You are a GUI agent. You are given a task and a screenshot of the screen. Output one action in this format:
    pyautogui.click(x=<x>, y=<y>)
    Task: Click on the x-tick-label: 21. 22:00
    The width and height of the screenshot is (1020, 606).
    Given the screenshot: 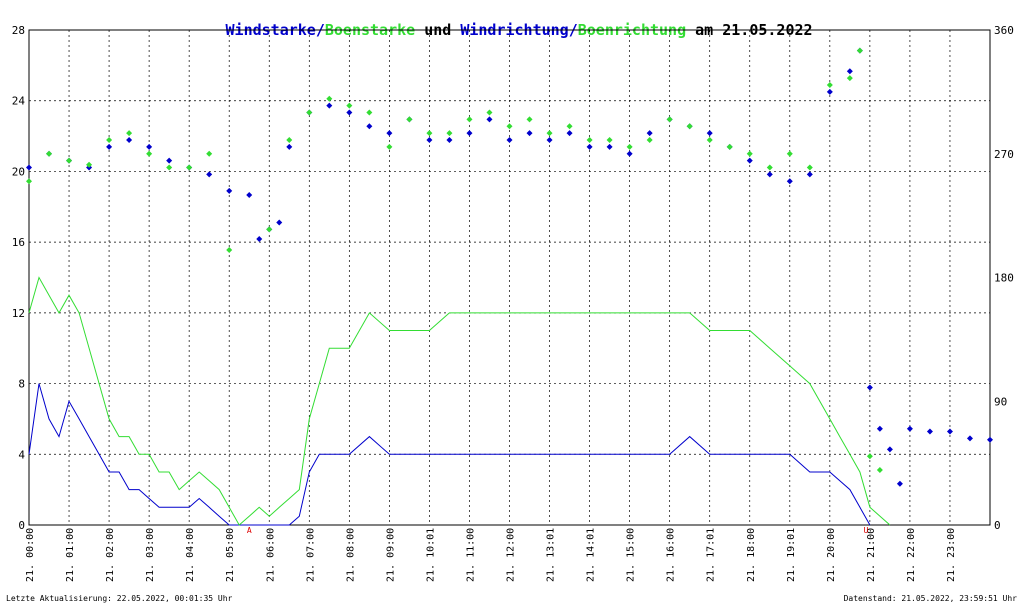 What is the action you would take?
    pyautogui.click(x=911, y=555)
    